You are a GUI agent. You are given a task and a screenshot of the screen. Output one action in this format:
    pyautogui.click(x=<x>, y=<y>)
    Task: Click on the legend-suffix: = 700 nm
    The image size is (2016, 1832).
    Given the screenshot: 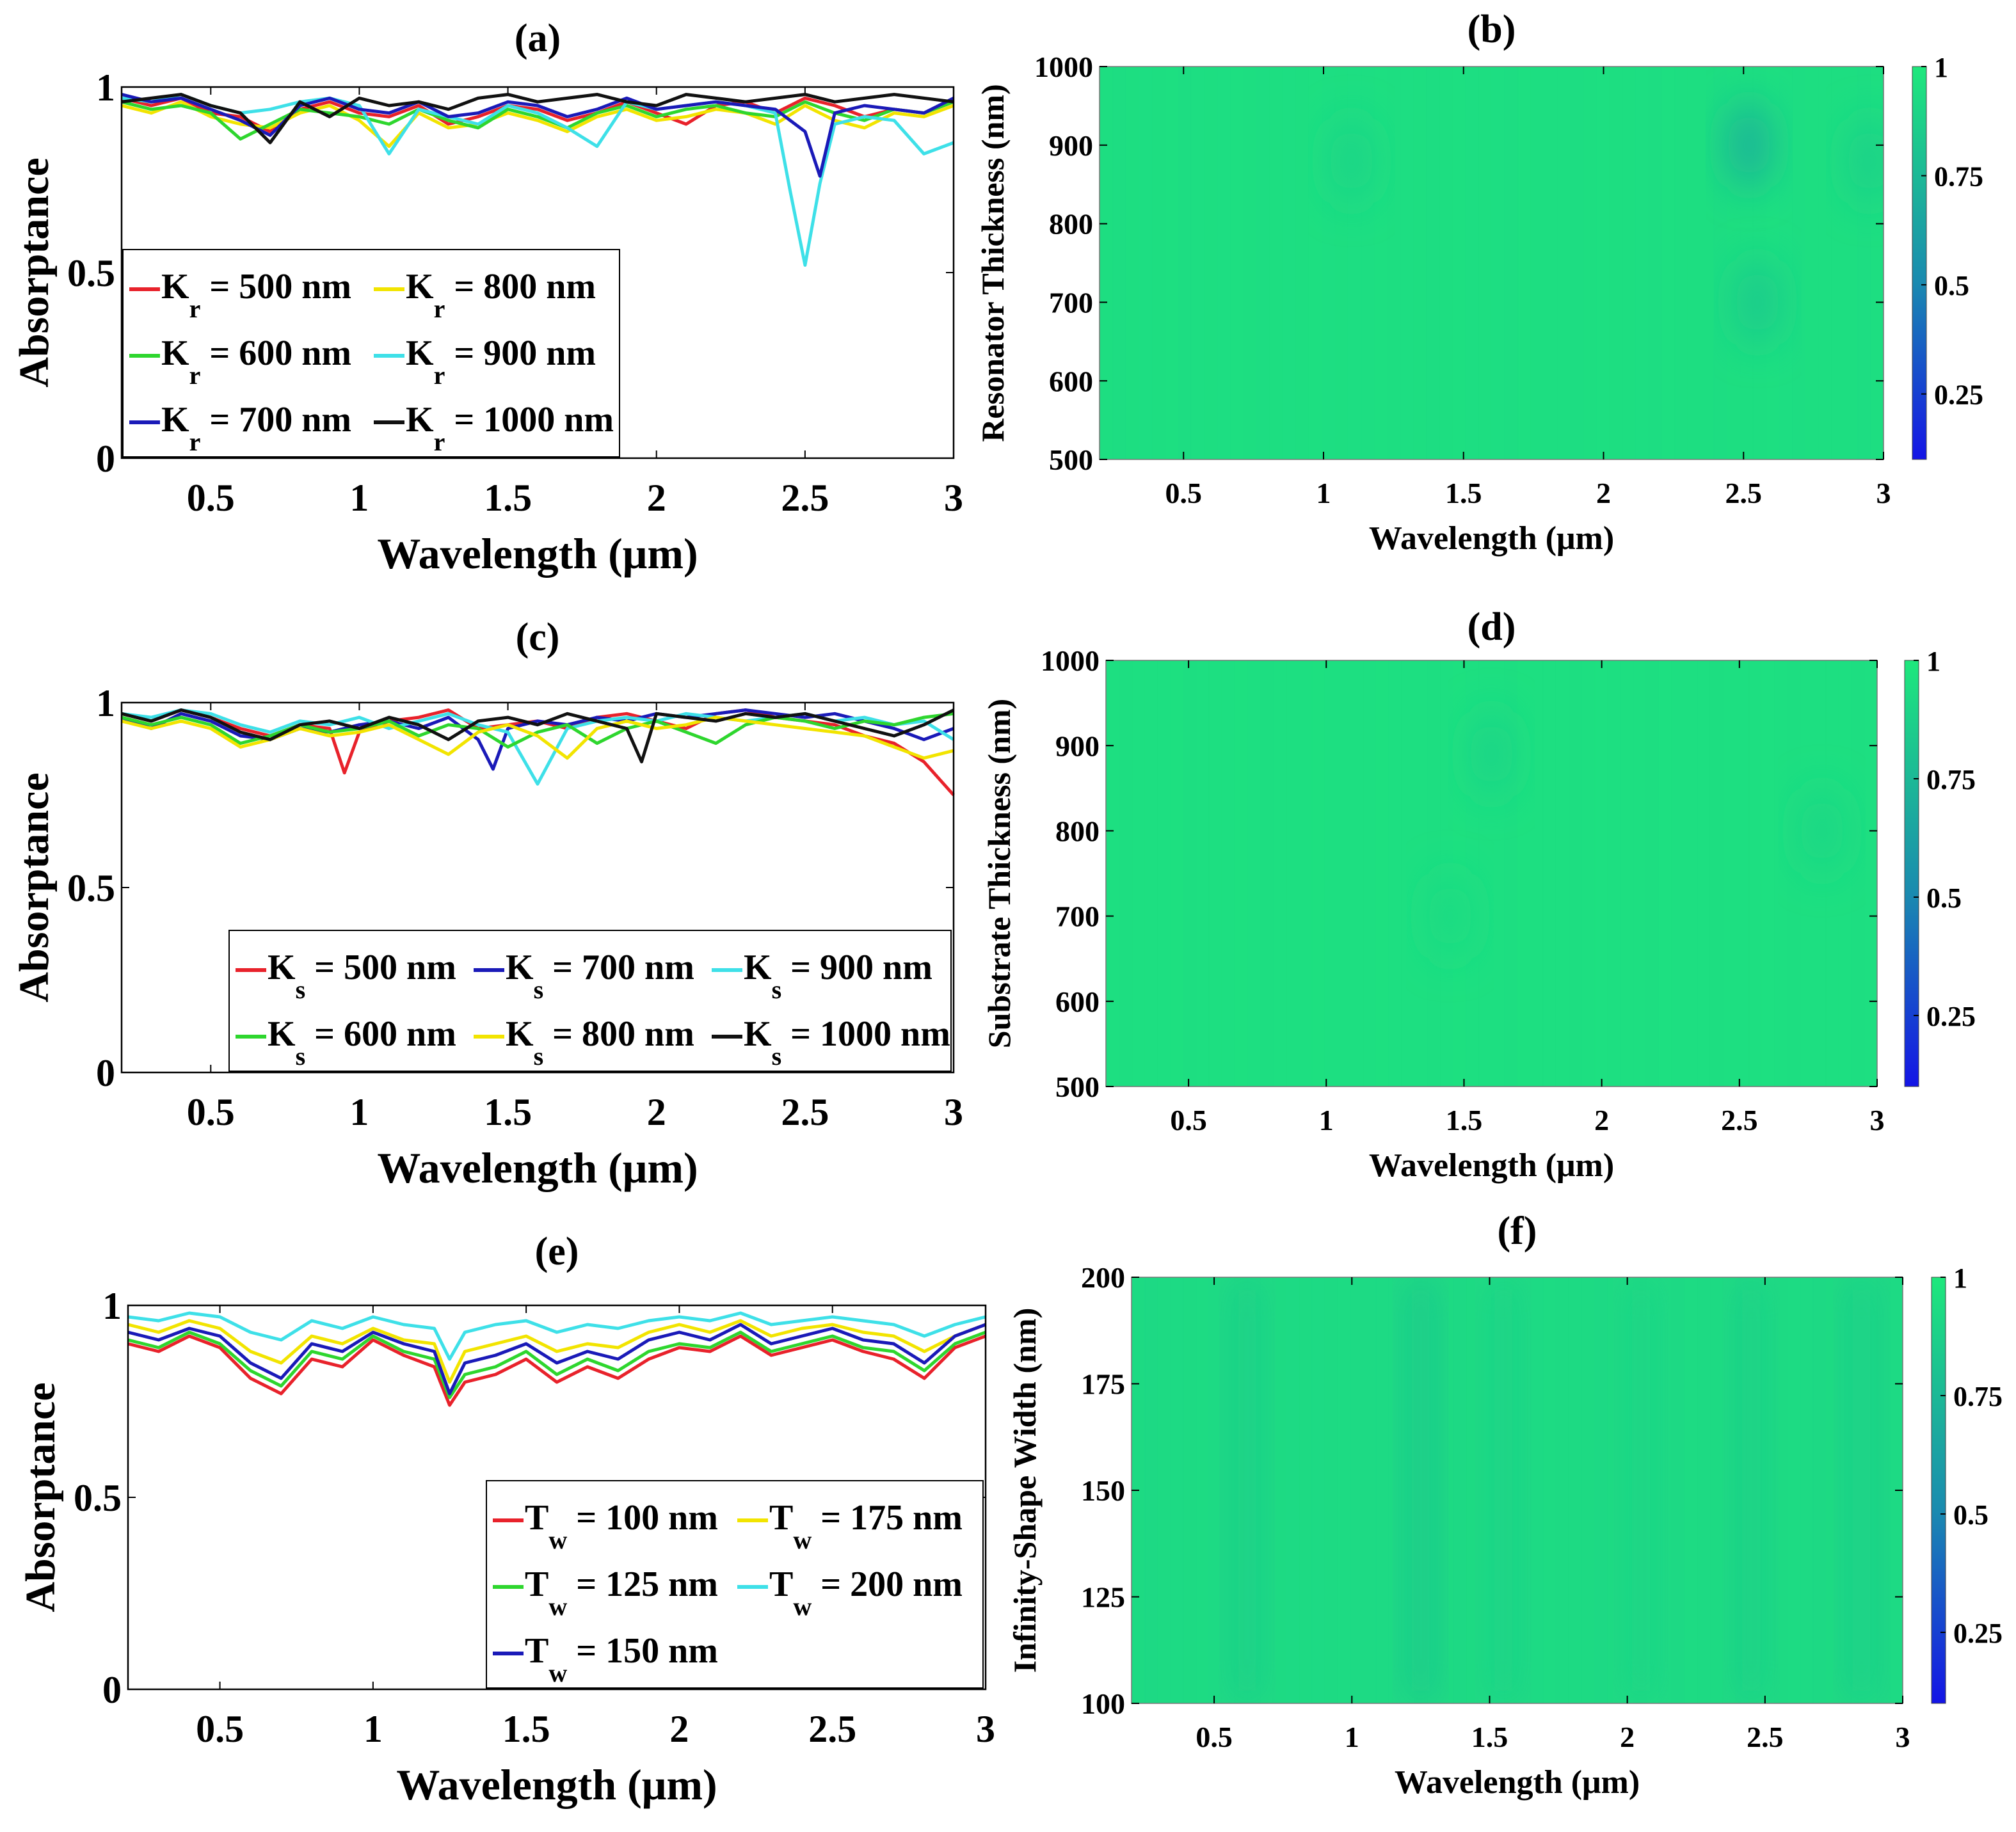 What is the action you would take?
    pyautogui.click(x=618, y=967)
    